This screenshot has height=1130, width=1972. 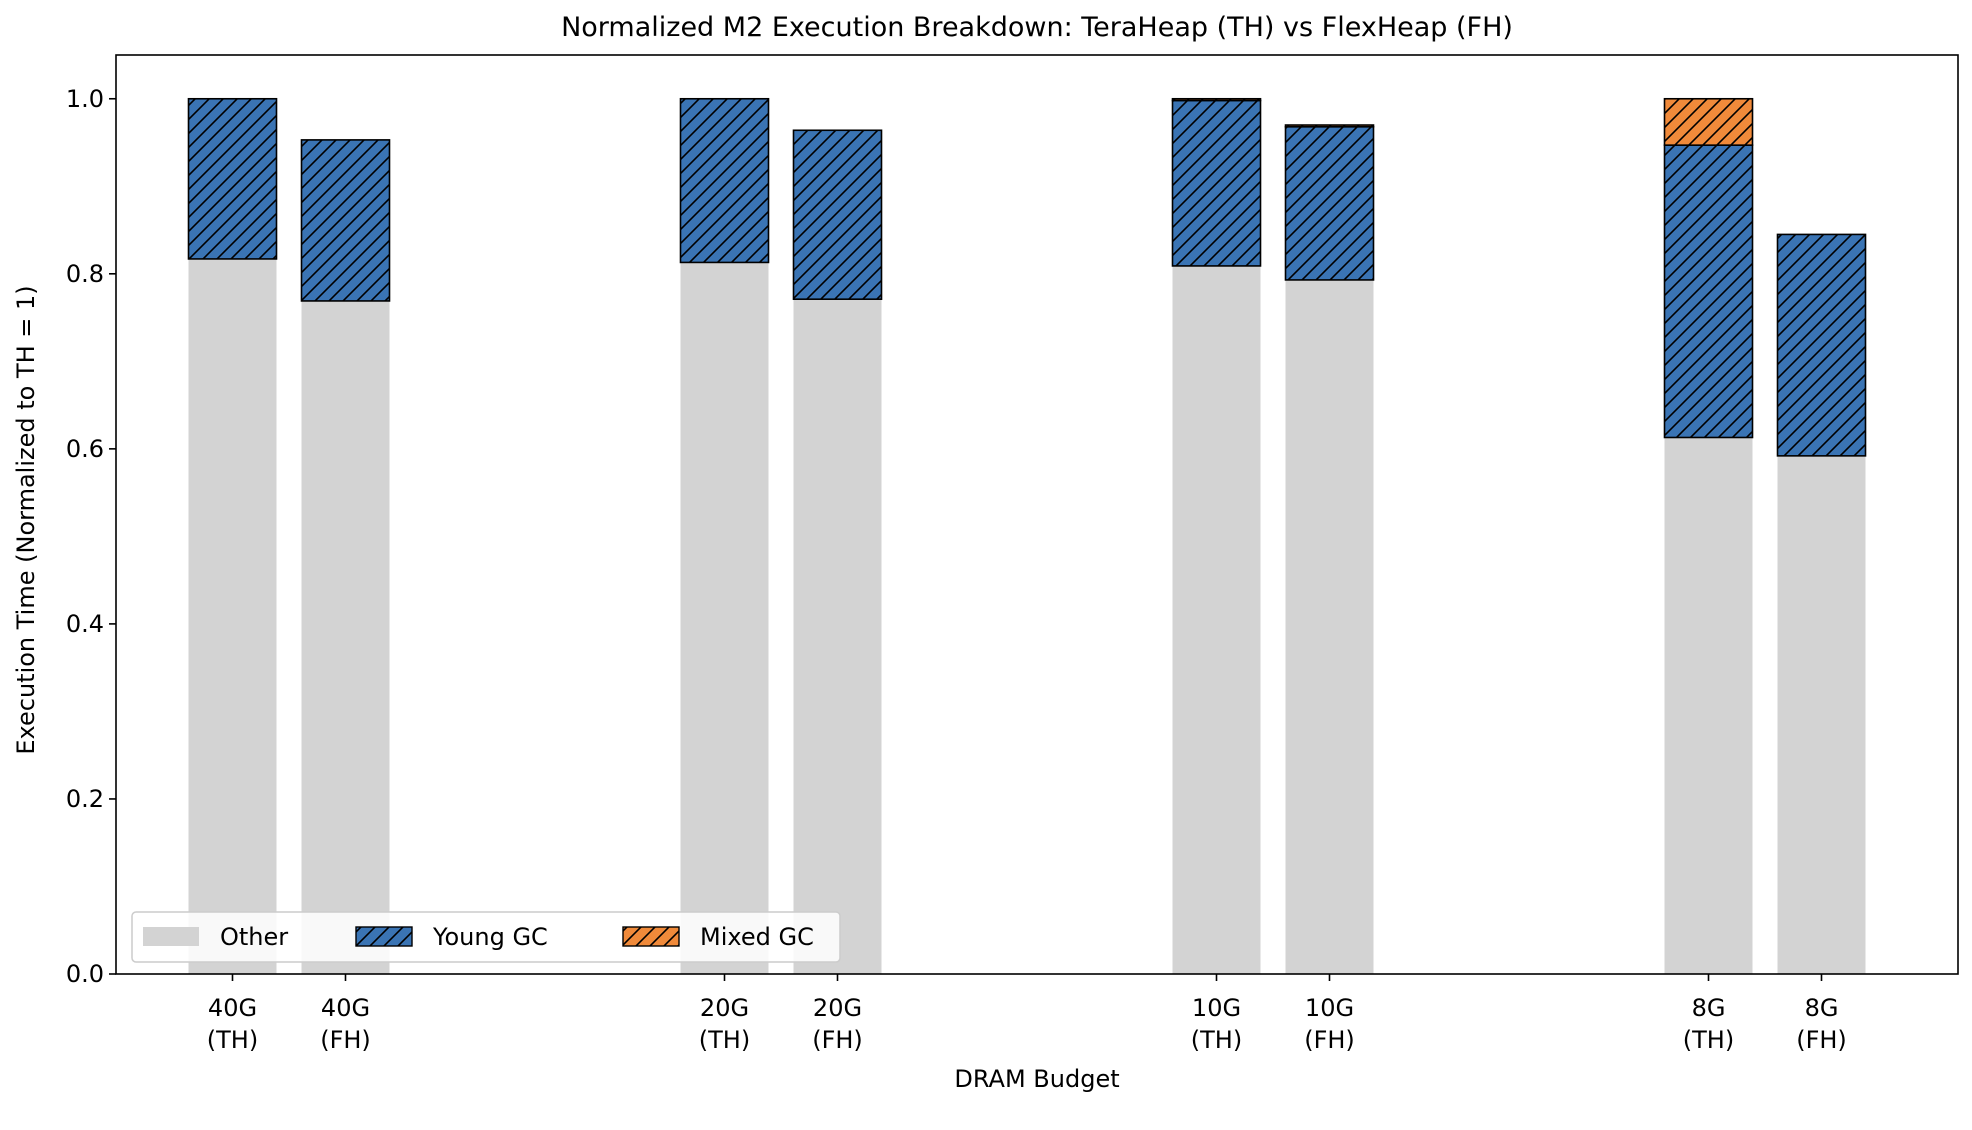 I want to click on legend: Other Young GC Mixed GC, so click(x=486, y=937).